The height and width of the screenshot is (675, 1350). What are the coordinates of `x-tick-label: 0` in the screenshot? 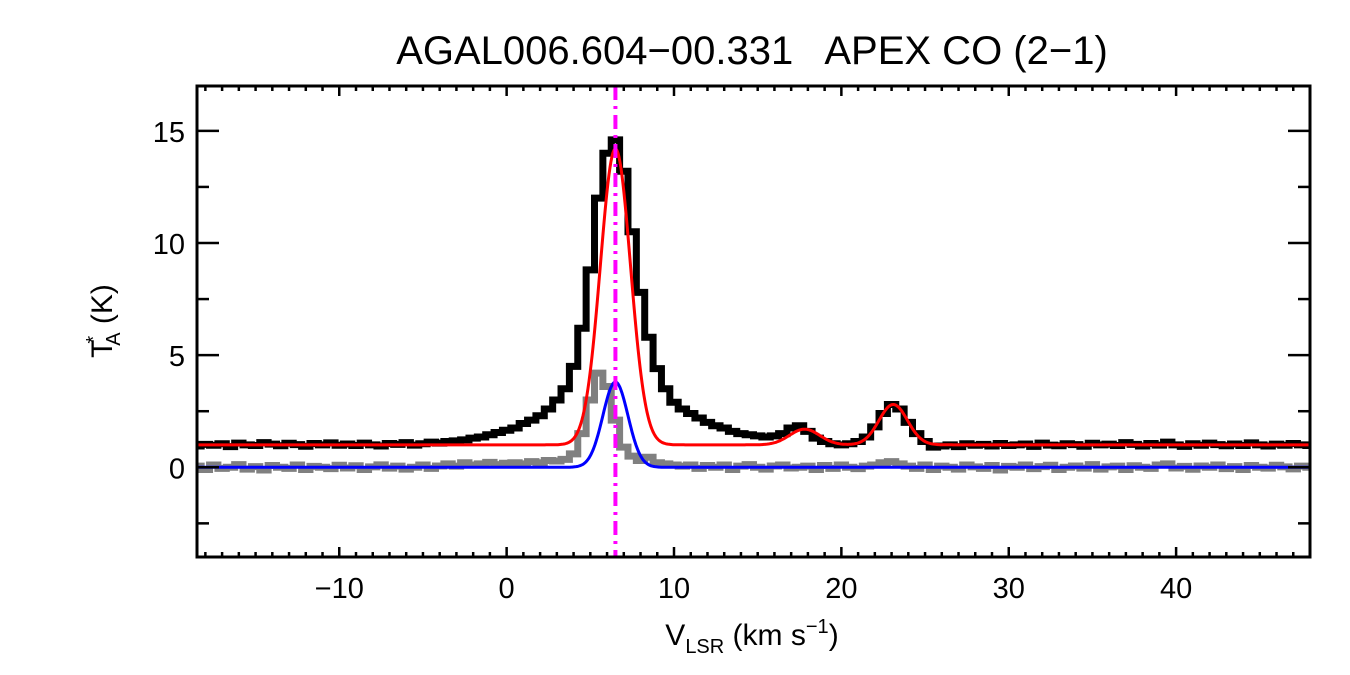 It's located at (507, 589).